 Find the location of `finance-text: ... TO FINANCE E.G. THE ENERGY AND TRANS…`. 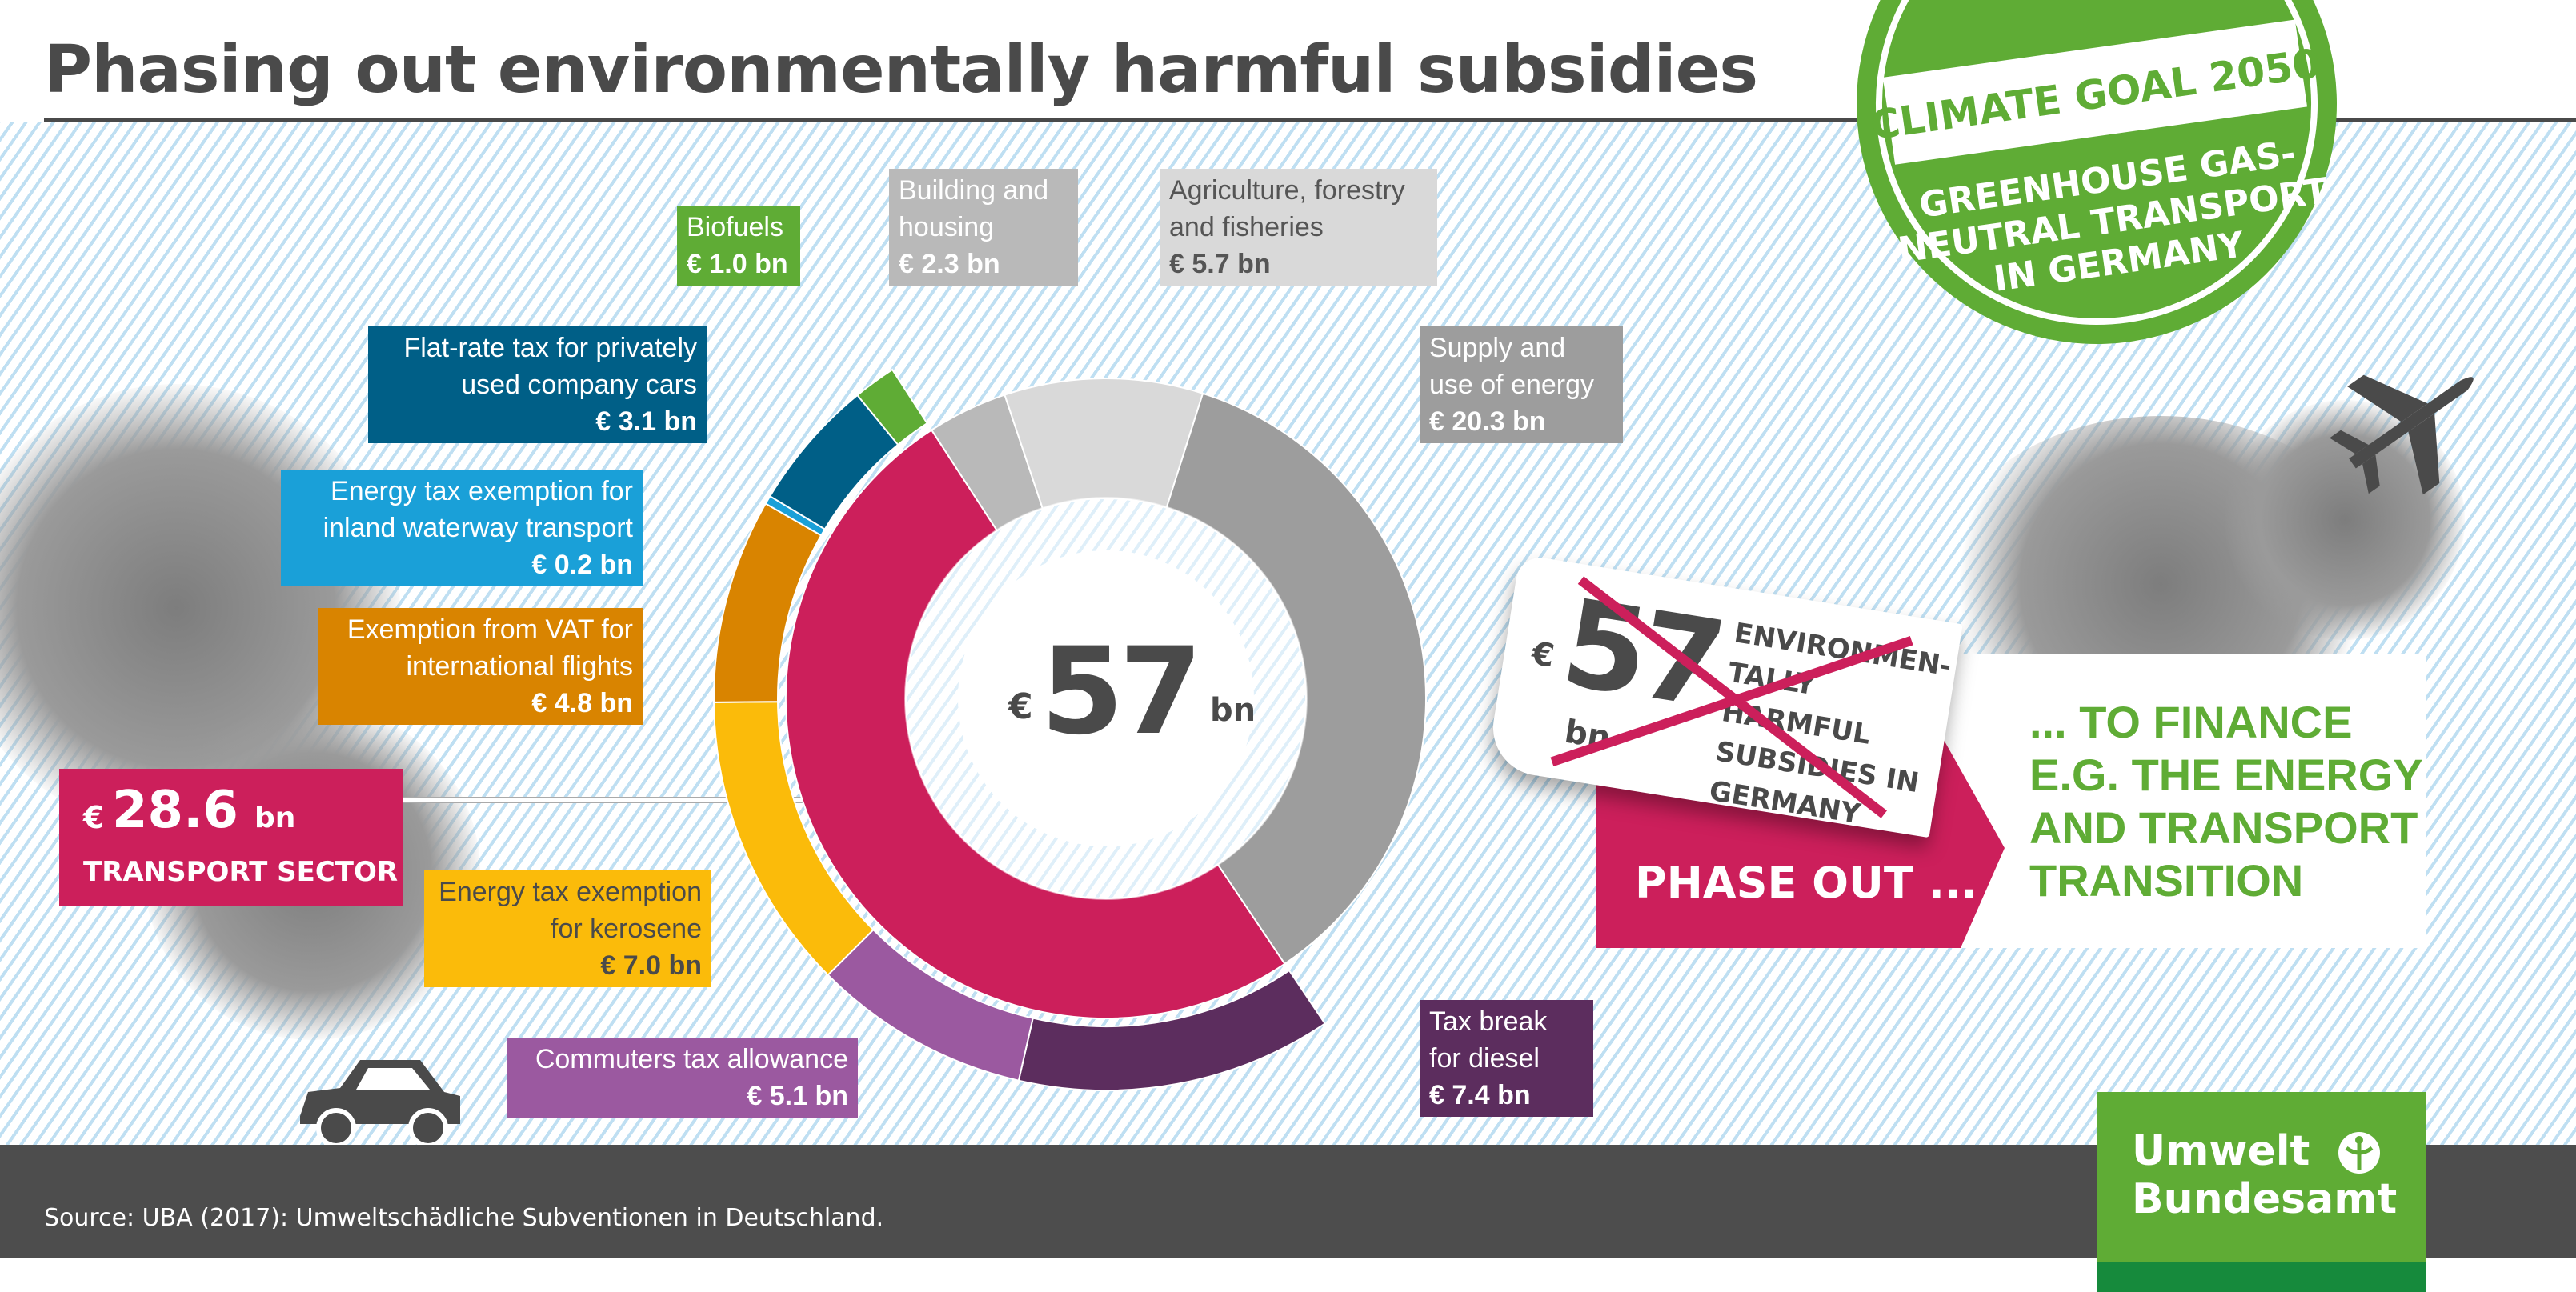

finance-text: ... TO FINANCE E.G. THE ENERGY AND TRANS… is located at coordinates (2226, 801).